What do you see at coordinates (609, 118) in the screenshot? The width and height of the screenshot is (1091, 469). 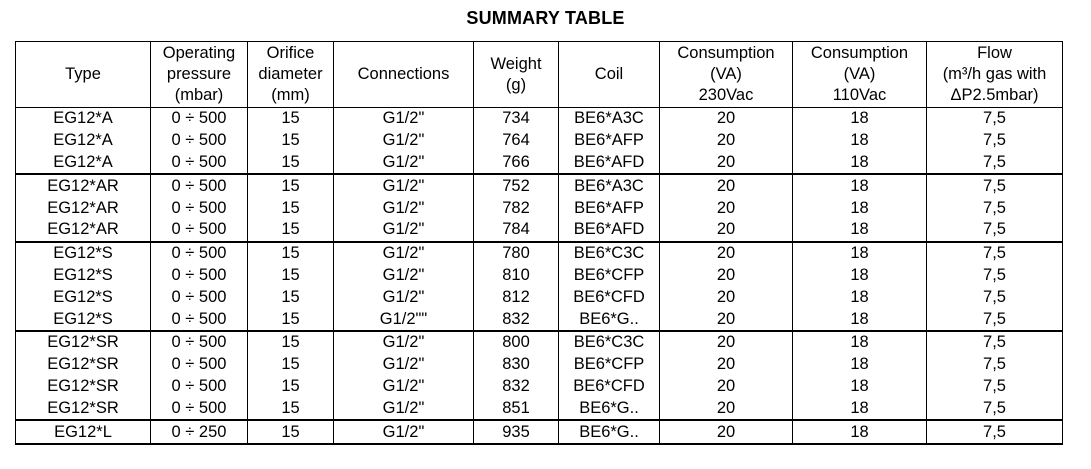 I see `table-cell: BE6*A3C` at bounding box center [609, 118].